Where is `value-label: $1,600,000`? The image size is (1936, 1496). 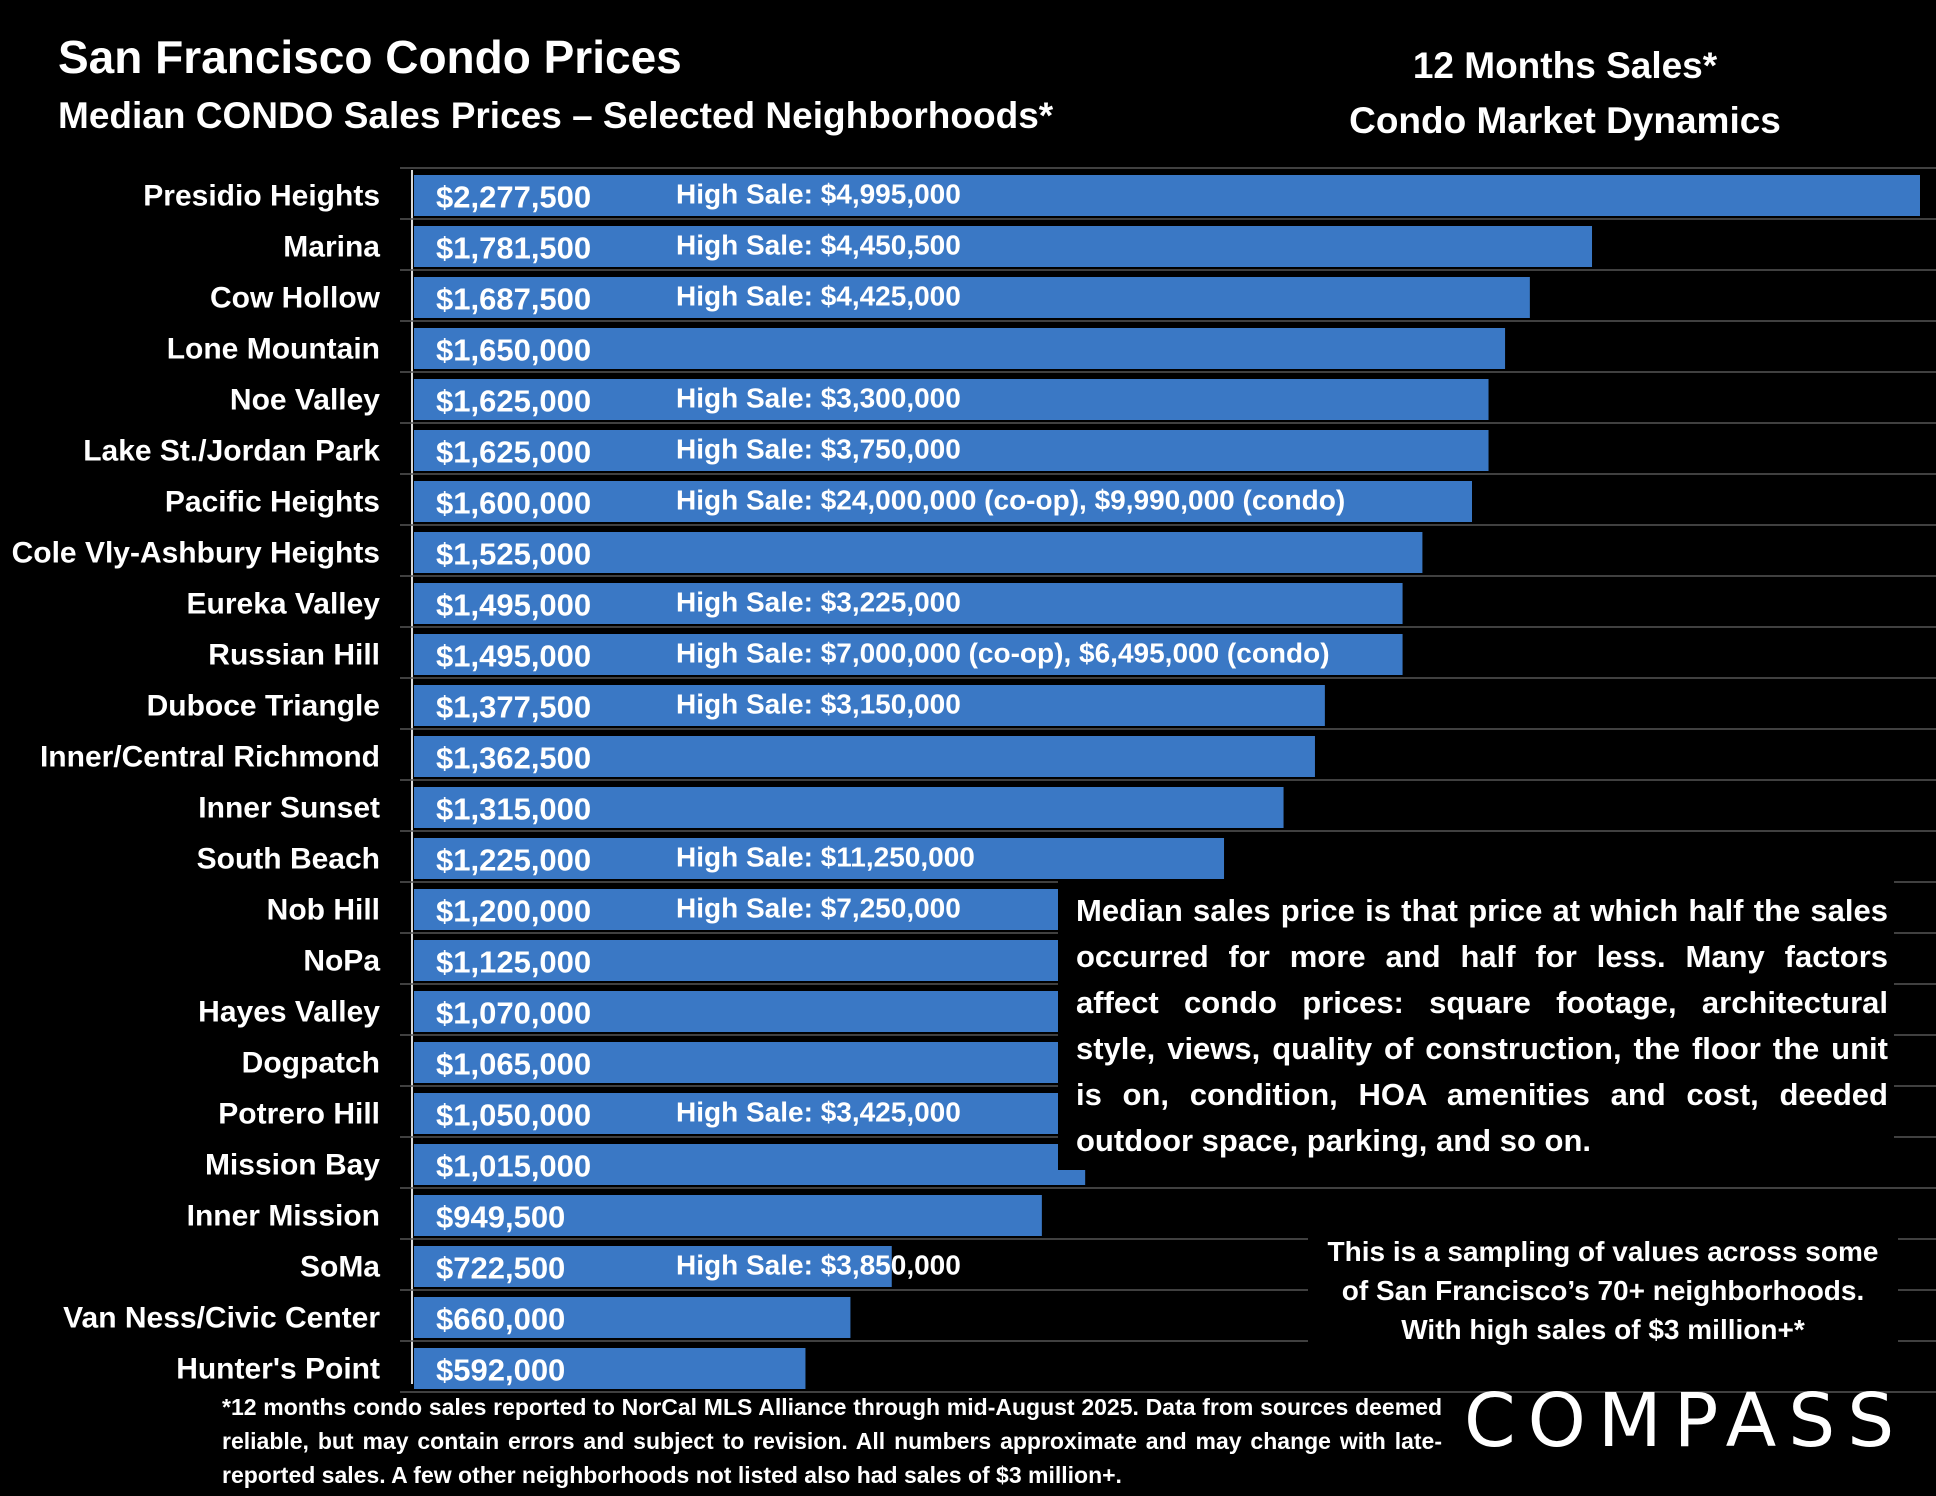 value-label: $1,600,000 is located at coordinates (513, 503).